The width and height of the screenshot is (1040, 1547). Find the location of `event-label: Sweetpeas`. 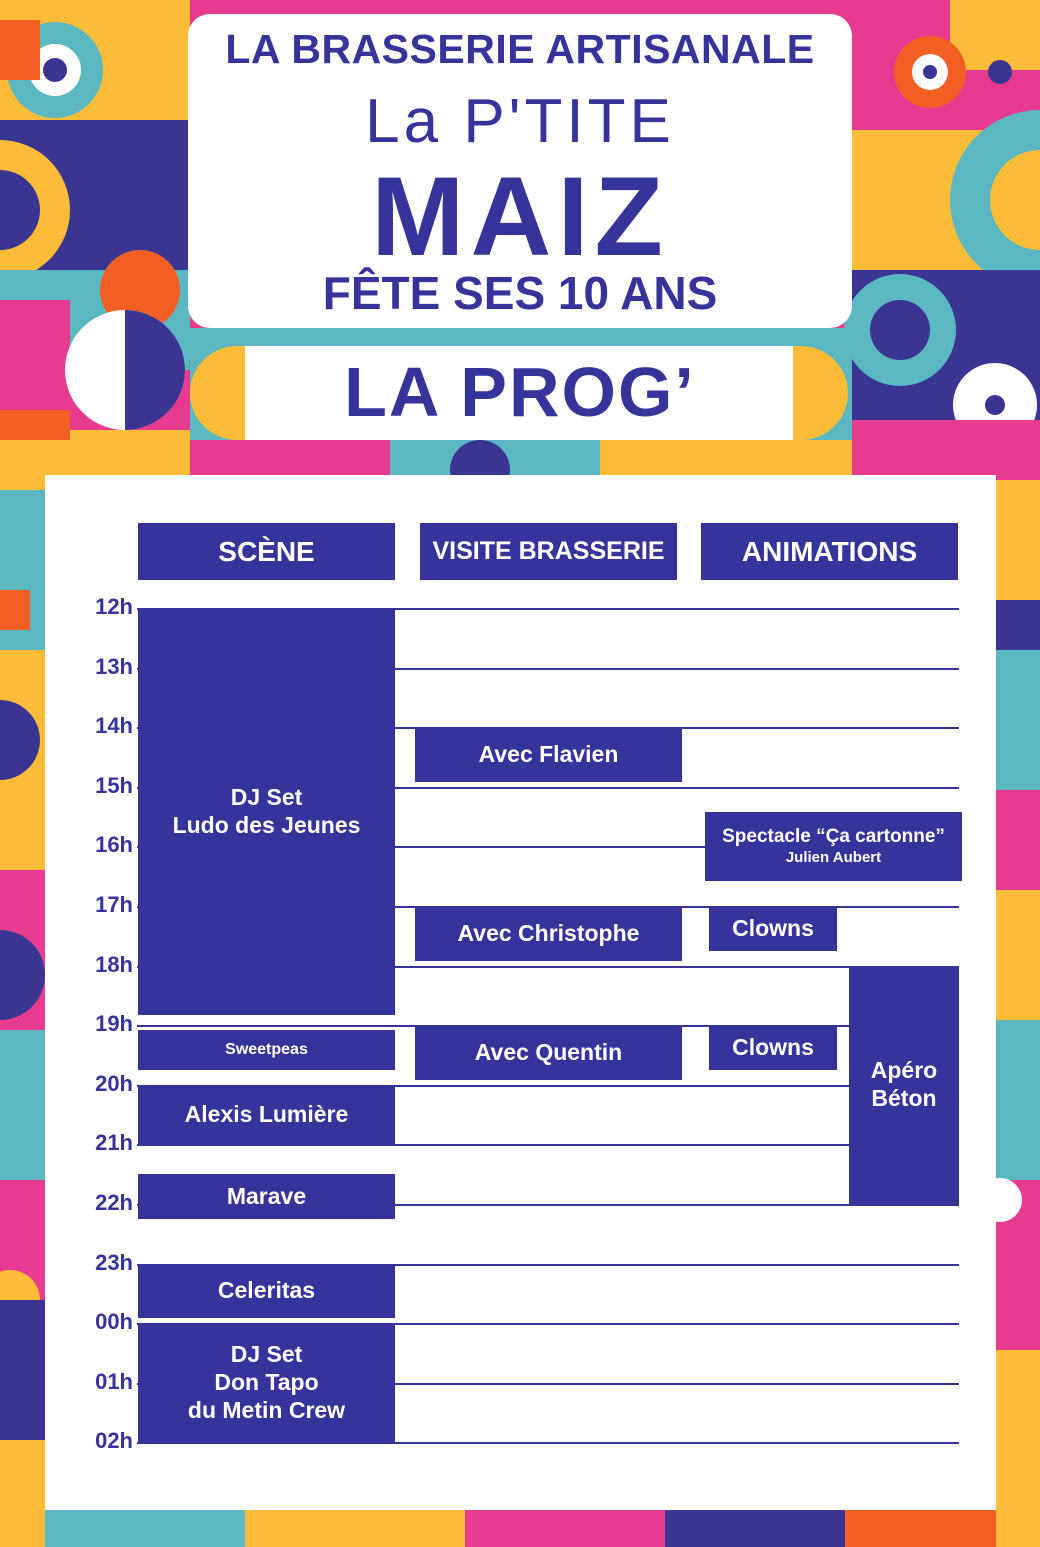

event-label: Sweetpeas is located at coordinates (266, 1050).